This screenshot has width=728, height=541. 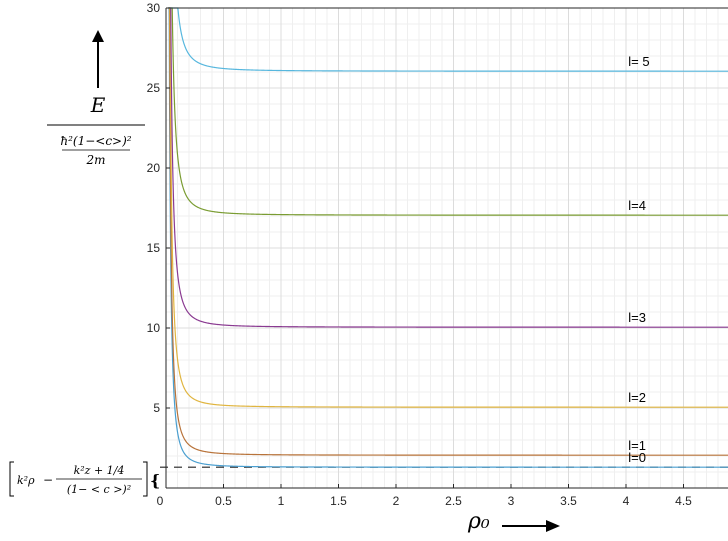 I want to click on x-tick-label: 0, so click(x=160, y=501).